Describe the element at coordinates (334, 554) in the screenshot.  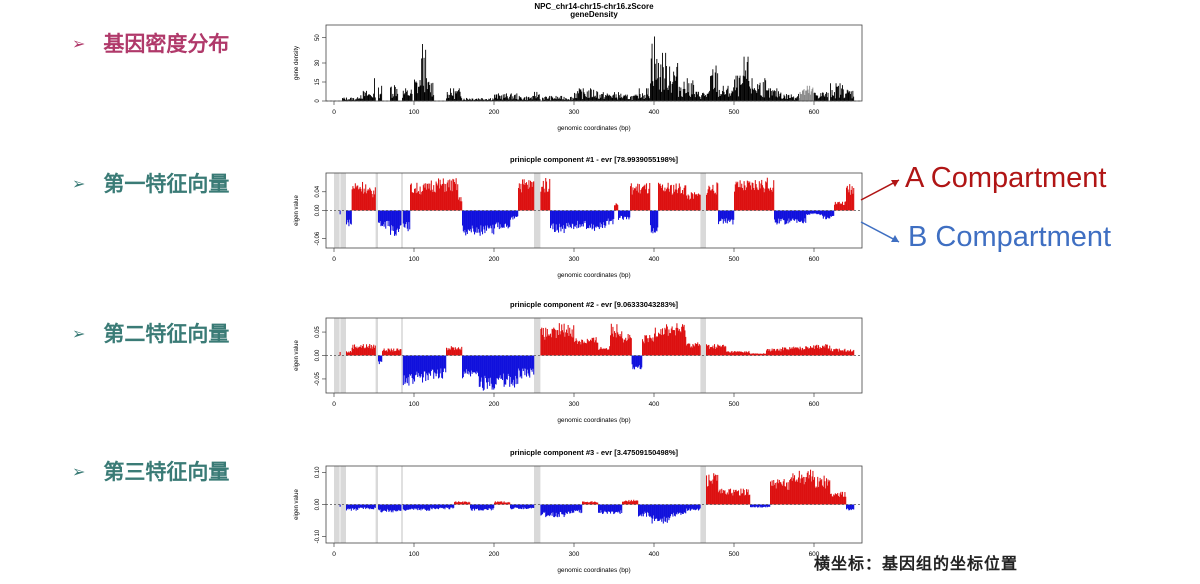
I see `x-tick-label: 0` at that location.